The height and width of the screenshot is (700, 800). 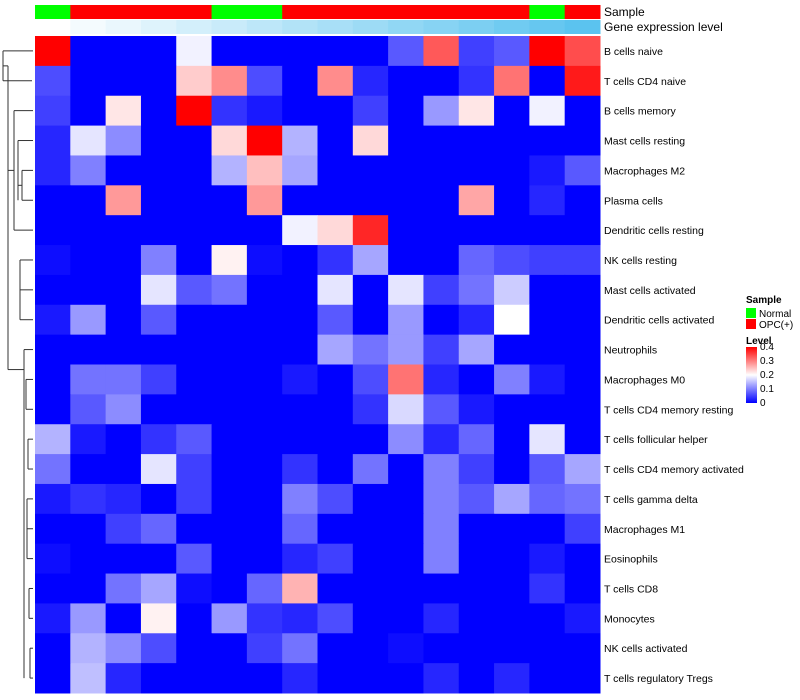 I want to click on row-label: Monocytes, so click(x=629, y=619).